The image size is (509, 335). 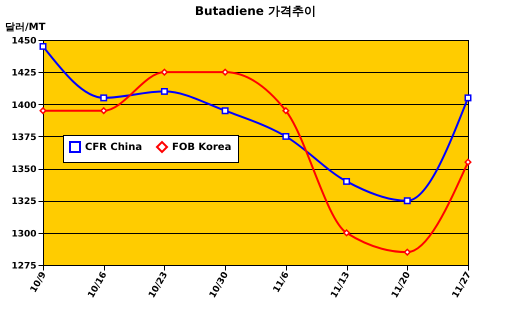 I want to click on chart-title: Butadiene 가격추이, so click(x=255, y=11).